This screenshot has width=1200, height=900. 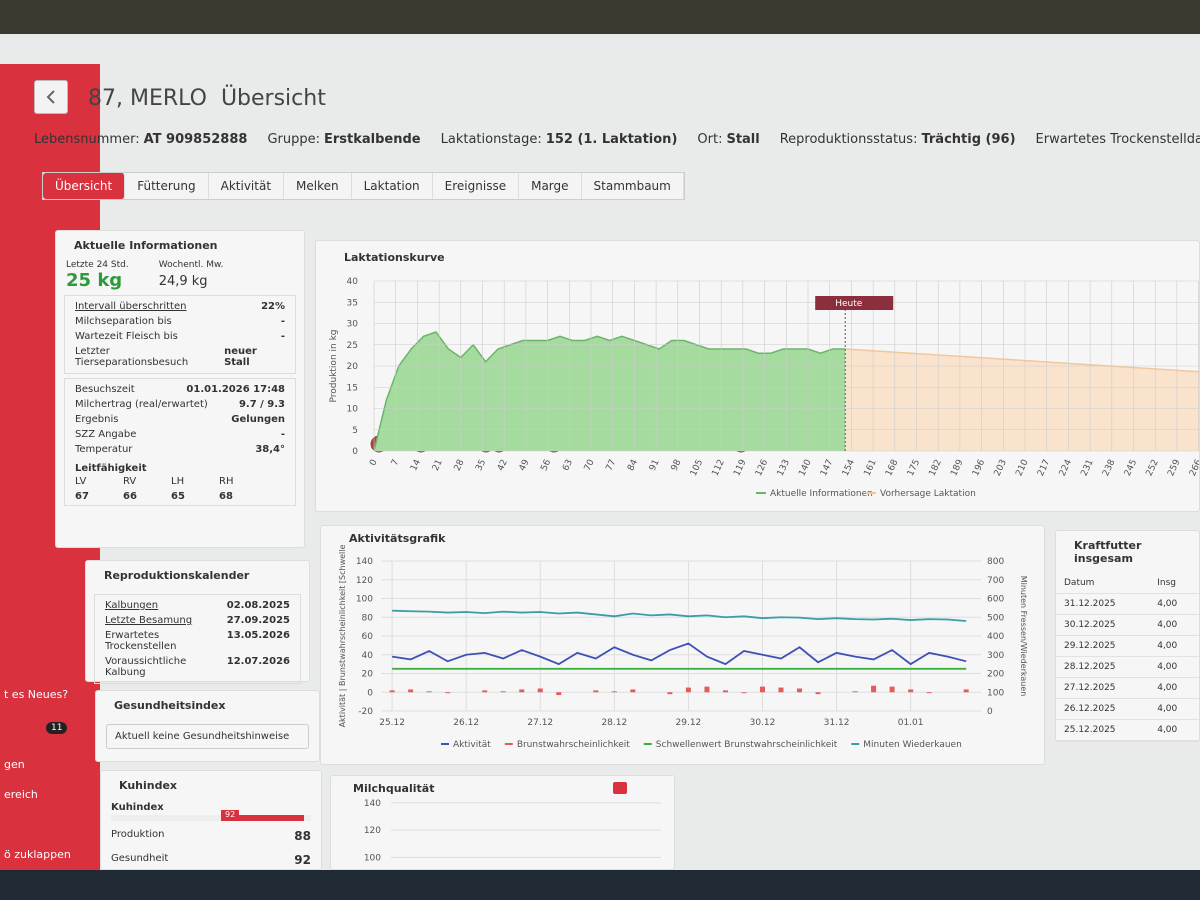 I want to click on x-tick-label: 182, so click(x=936, y=468).